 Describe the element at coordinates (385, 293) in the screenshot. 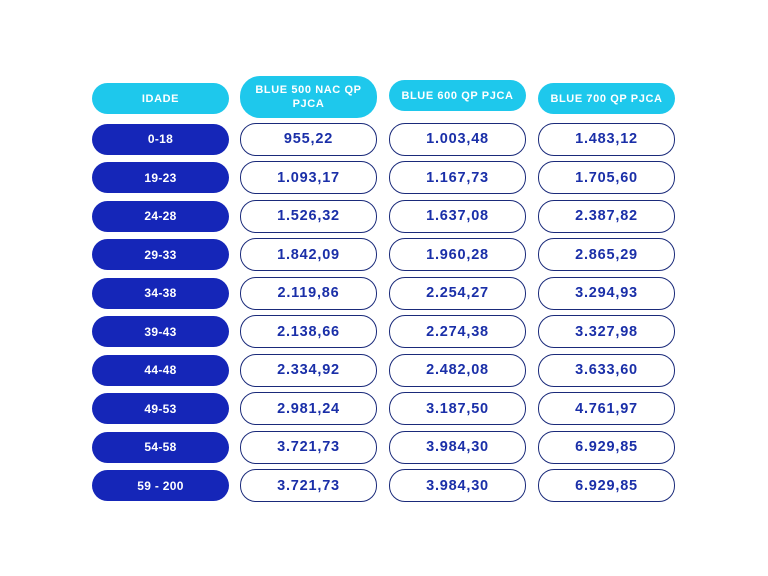

I see `table-row: 34-38 2.119,86 2.254,27 3.294,93` at that location.